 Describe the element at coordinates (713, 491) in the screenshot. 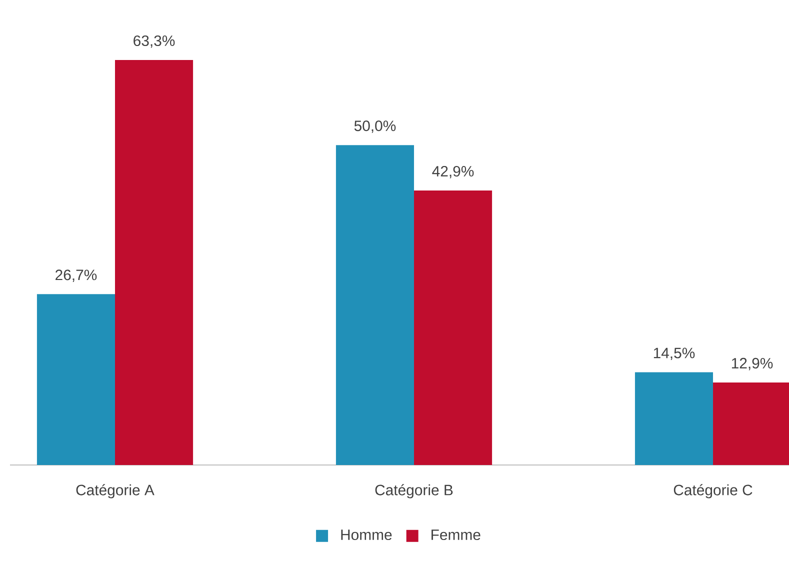

I see `x-tick-label: Catégorie C` at that location.